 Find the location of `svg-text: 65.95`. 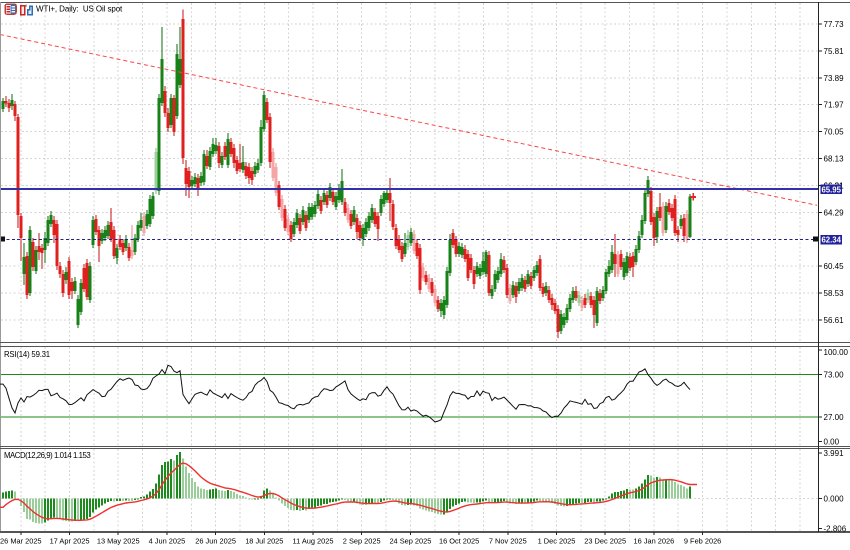

svg-text: 65.95 is located at coordinates (831, 189).